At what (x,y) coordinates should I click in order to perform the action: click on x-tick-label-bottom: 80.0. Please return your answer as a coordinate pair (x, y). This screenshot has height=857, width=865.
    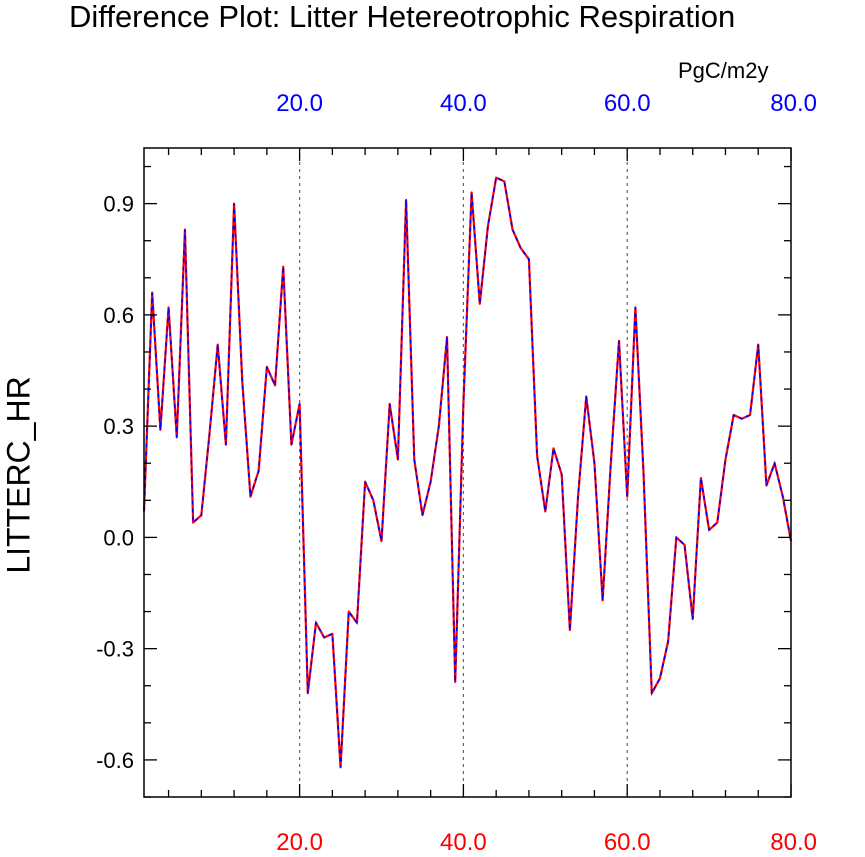
    Looking at the image, I should click on (793, 842).